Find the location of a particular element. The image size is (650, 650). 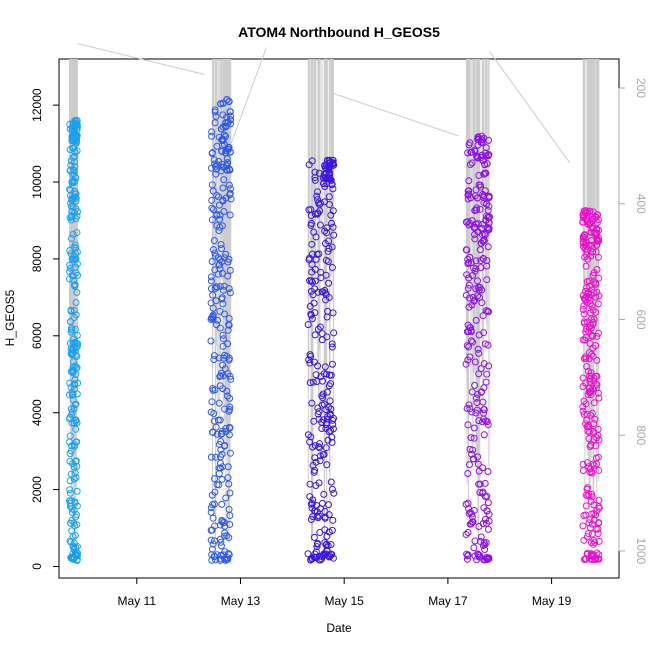

x-tick-label: May 13 is located at coordinates (241, 601).